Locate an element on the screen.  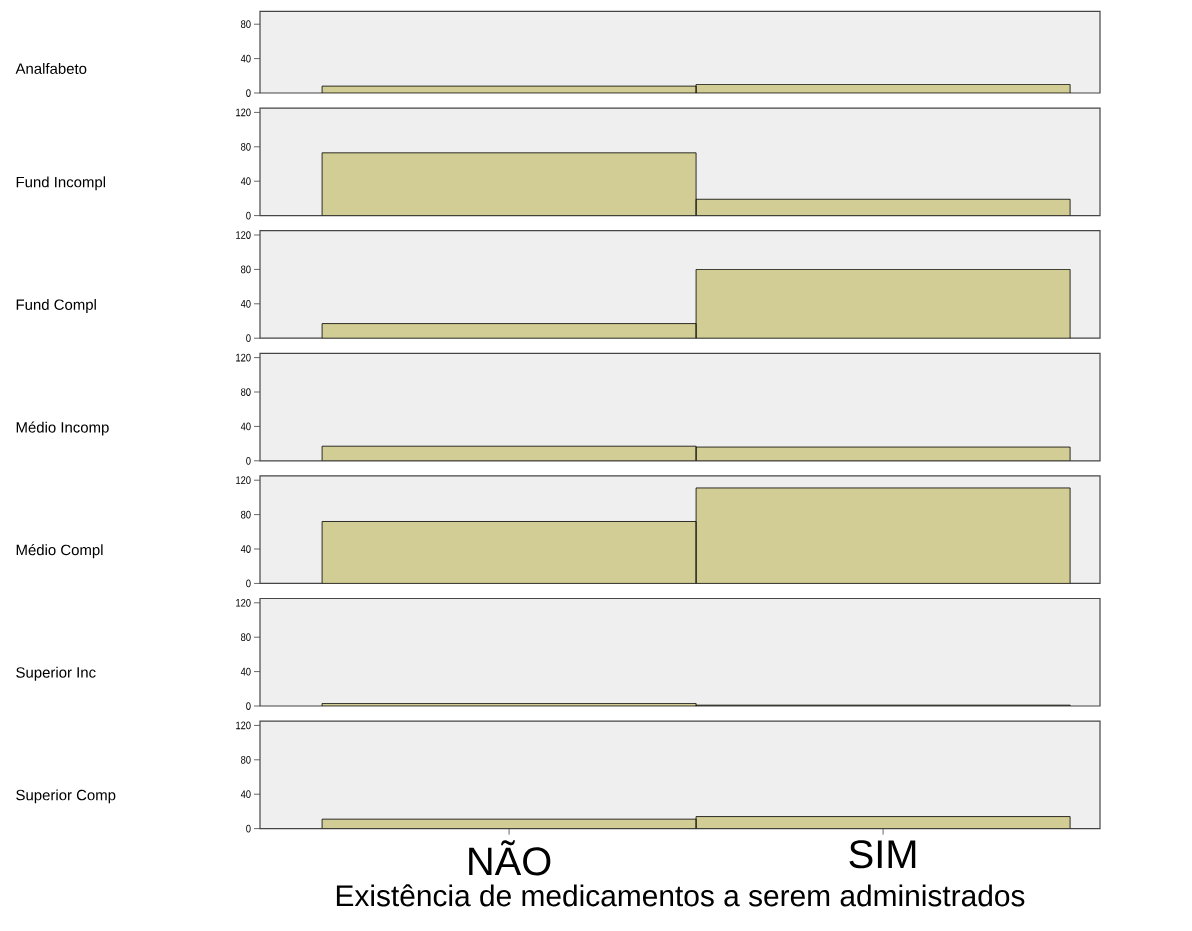
y-axis-title: Médio Compl is located at coordinates (59, 551).